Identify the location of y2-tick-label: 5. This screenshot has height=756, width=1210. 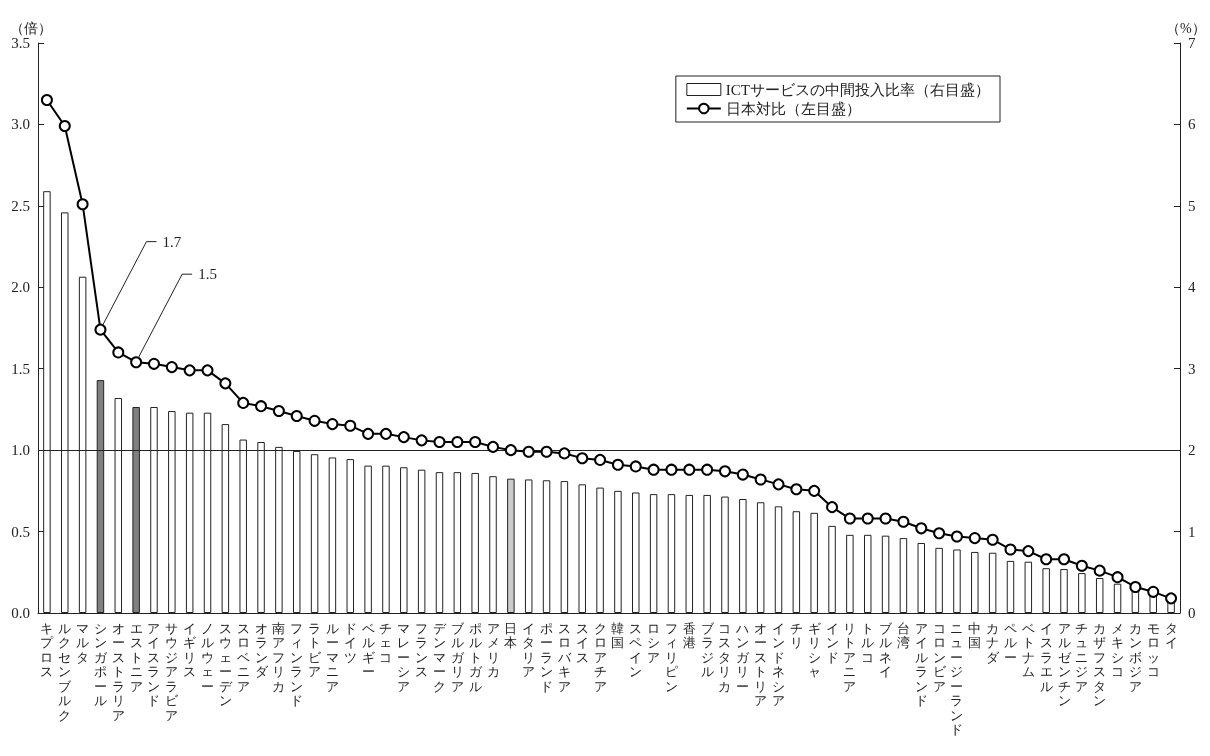
(1192, 205).